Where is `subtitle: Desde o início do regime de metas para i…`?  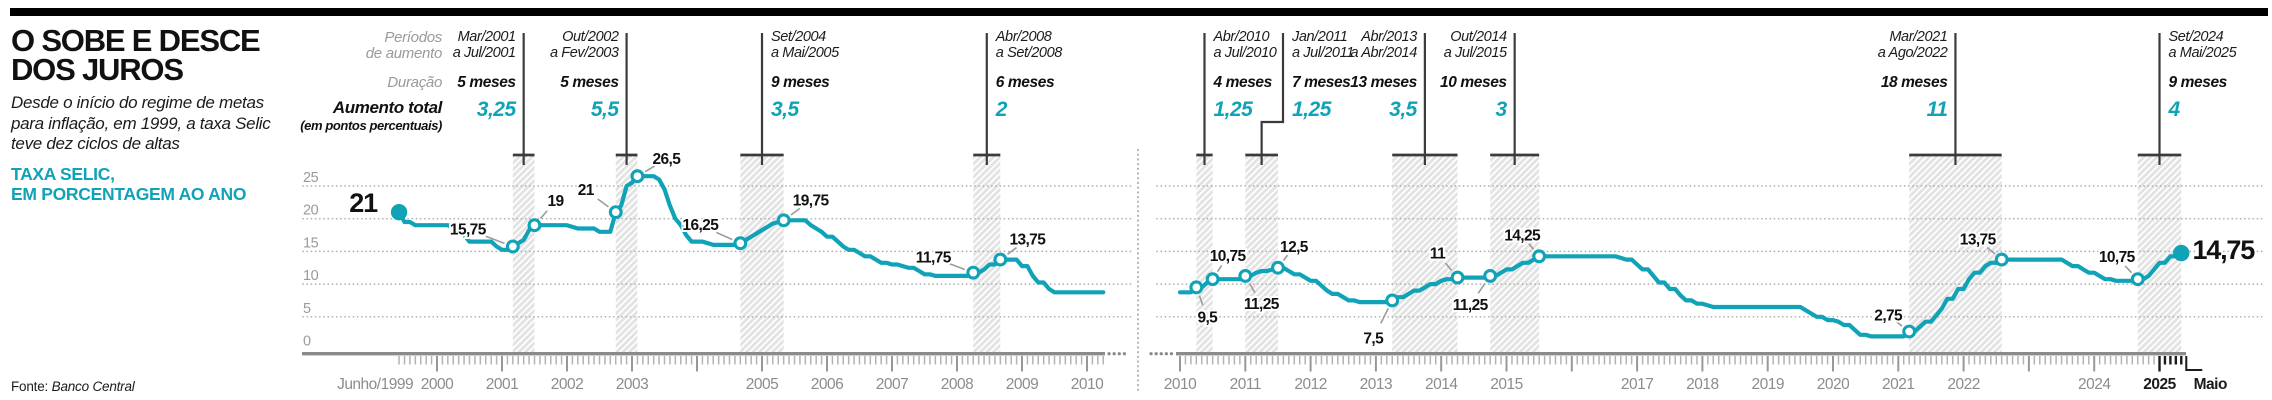 subtitle: Desde o início do regime de metas para i… is located at coordinates (141, 123).